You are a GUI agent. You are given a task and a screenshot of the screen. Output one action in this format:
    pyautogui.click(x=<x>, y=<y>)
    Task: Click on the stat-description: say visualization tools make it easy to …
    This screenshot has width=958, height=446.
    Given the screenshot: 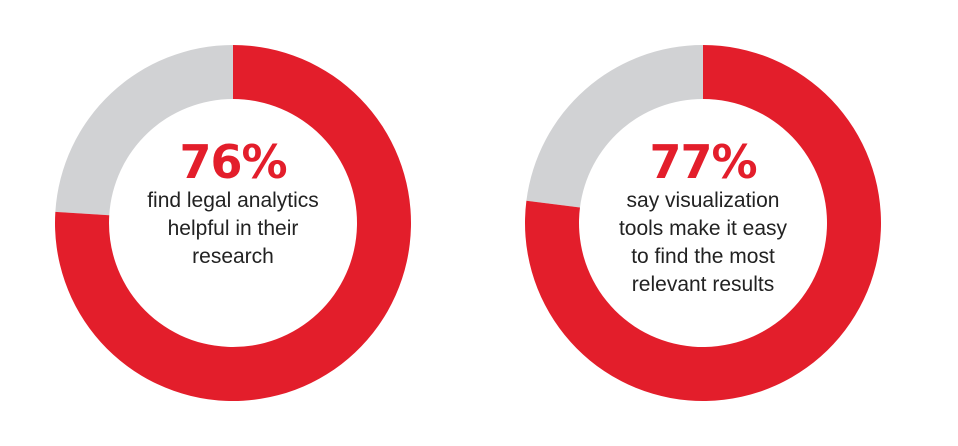 What is the action you would take?
    pyautogui.click(x=703, y=242)
    